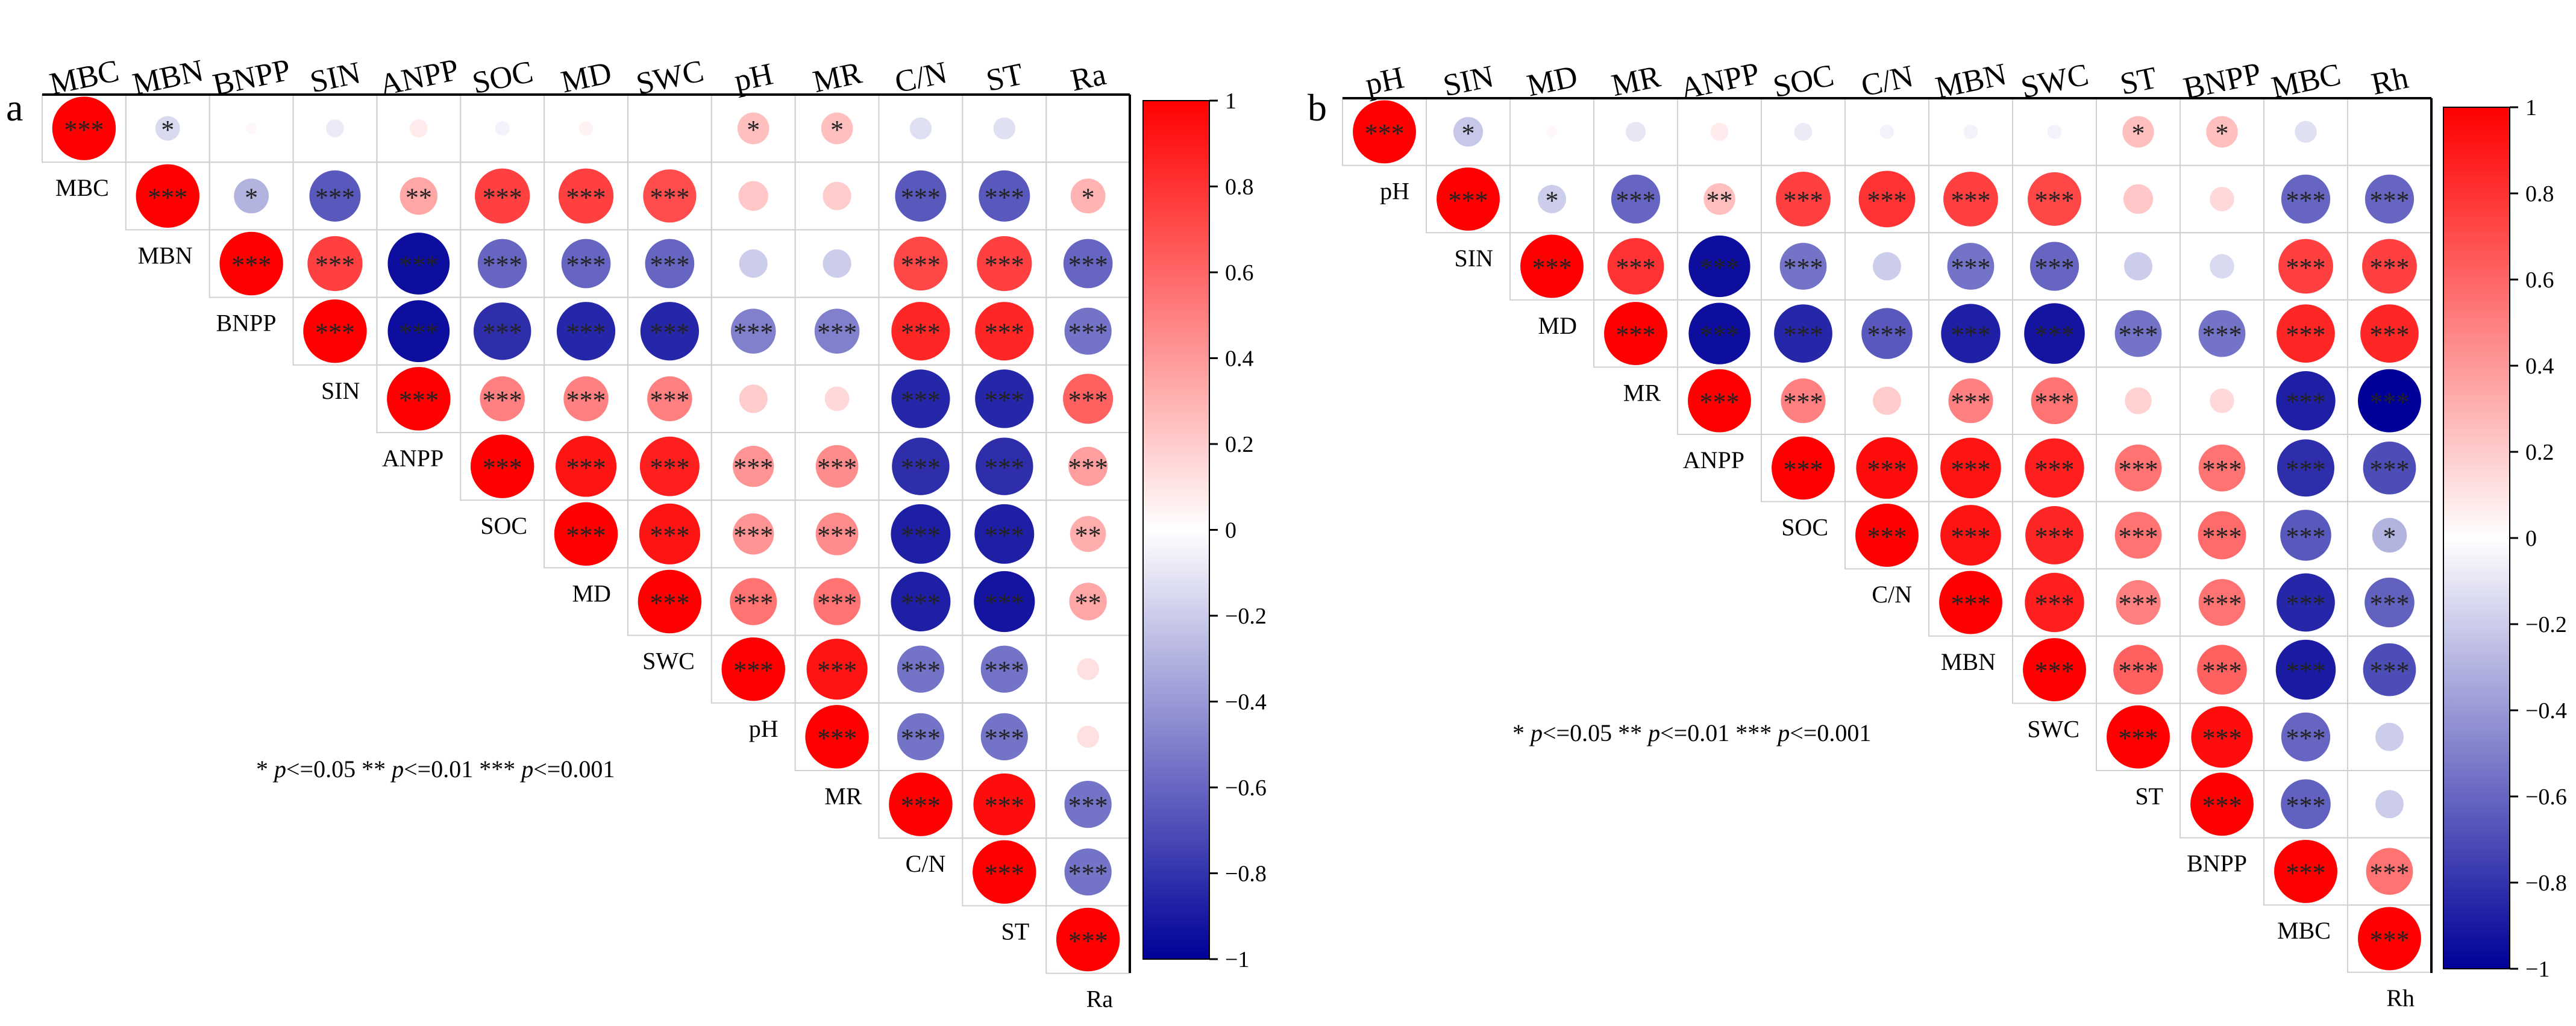  What do you see at coordinates (435, 769) in the screenshot?
I see `significance-legend: * p<=0.05 ** p<=0.01 *** p<=0.001` at bounding box center [435, 769].